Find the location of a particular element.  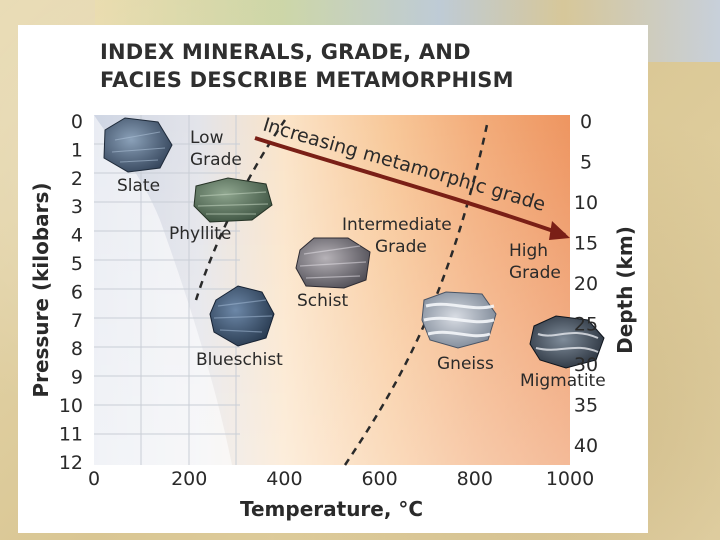

y-left-axis-title: Pressure (kilobars) is located at coordinates (41, 289).